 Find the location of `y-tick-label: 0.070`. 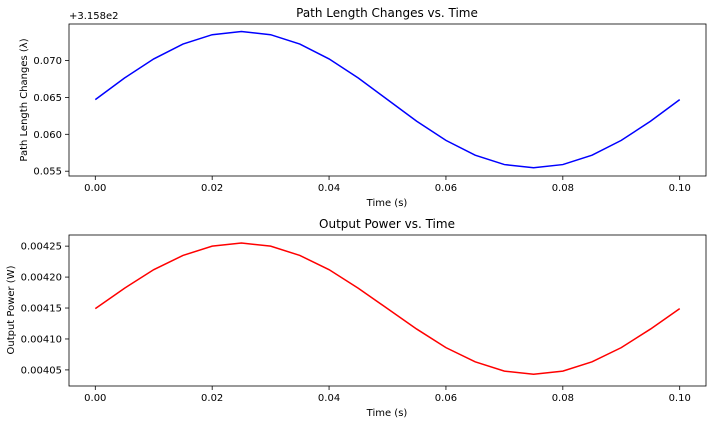

y-tick-label: 0.070 is located at coordinates (47, 61).